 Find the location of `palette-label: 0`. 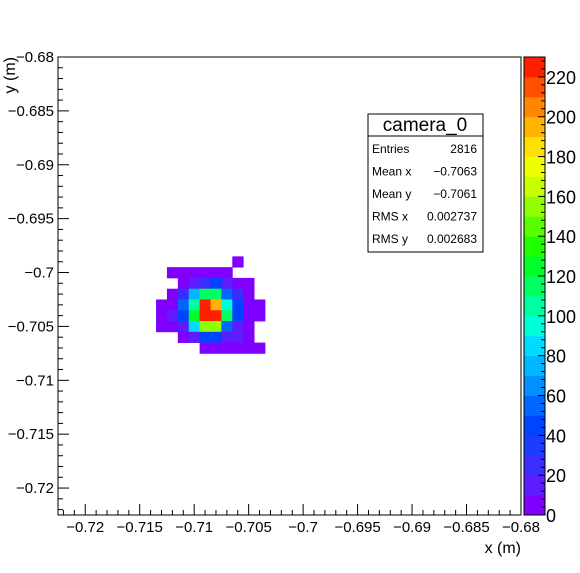

palette-label: 0 is located at coordinates (551, 516).